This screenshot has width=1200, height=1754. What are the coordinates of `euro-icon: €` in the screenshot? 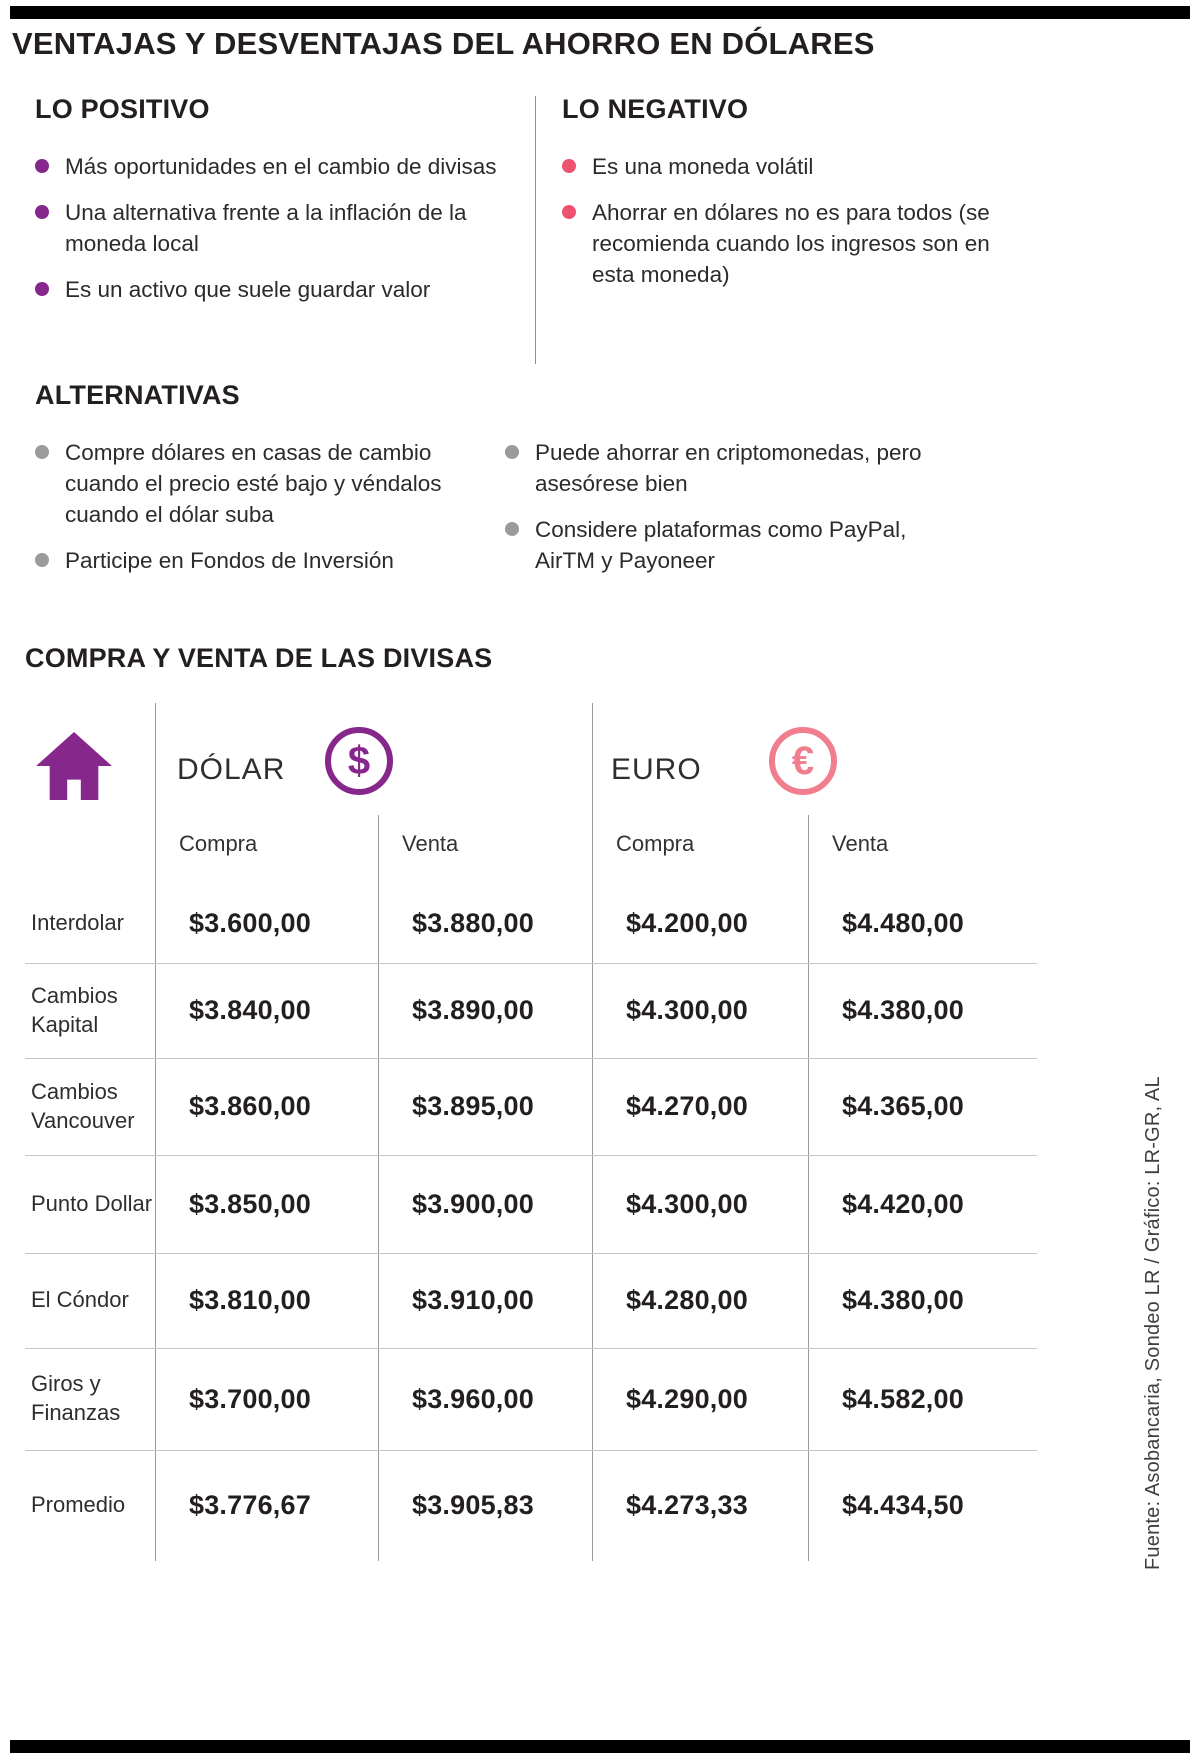 It's located at (803, 761).